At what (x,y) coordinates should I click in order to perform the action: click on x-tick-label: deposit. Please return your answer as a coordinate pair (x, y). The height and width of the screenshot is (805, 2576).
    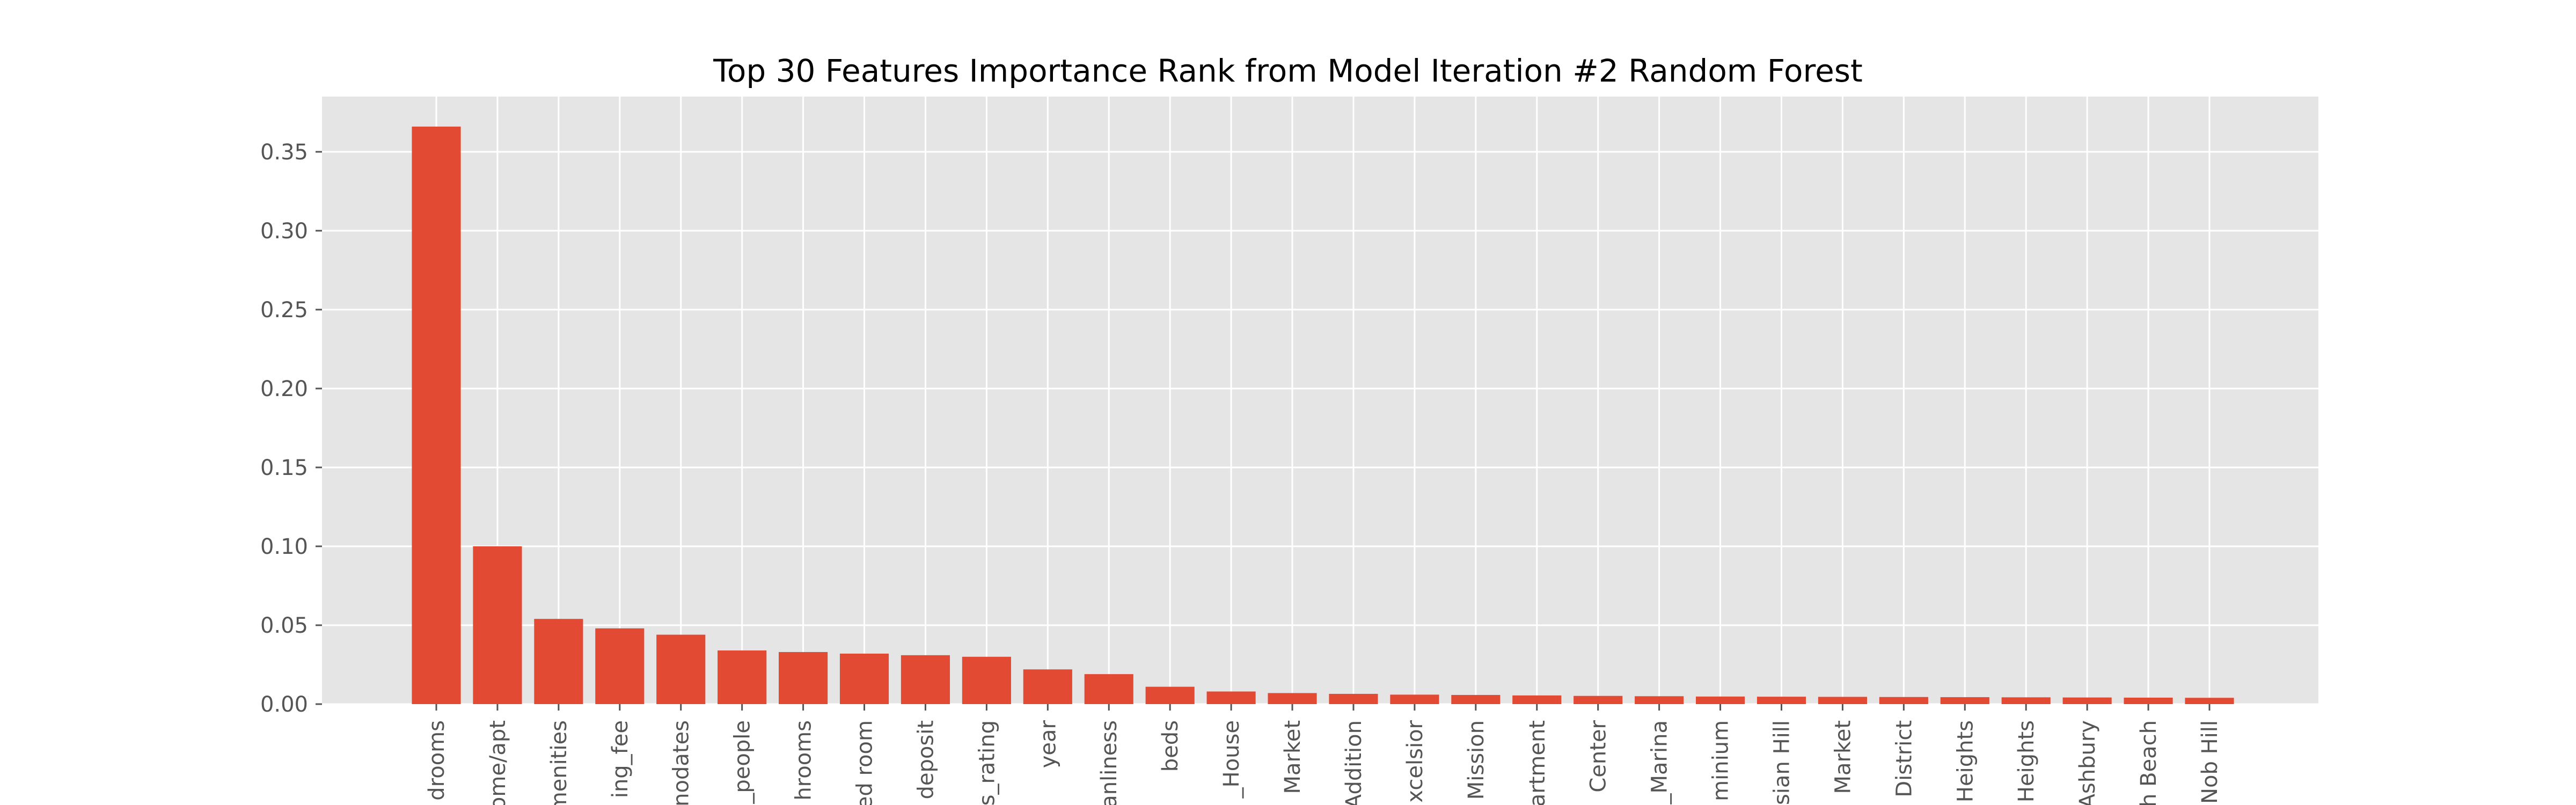
    Looking at the image, I should click on (925, 760).